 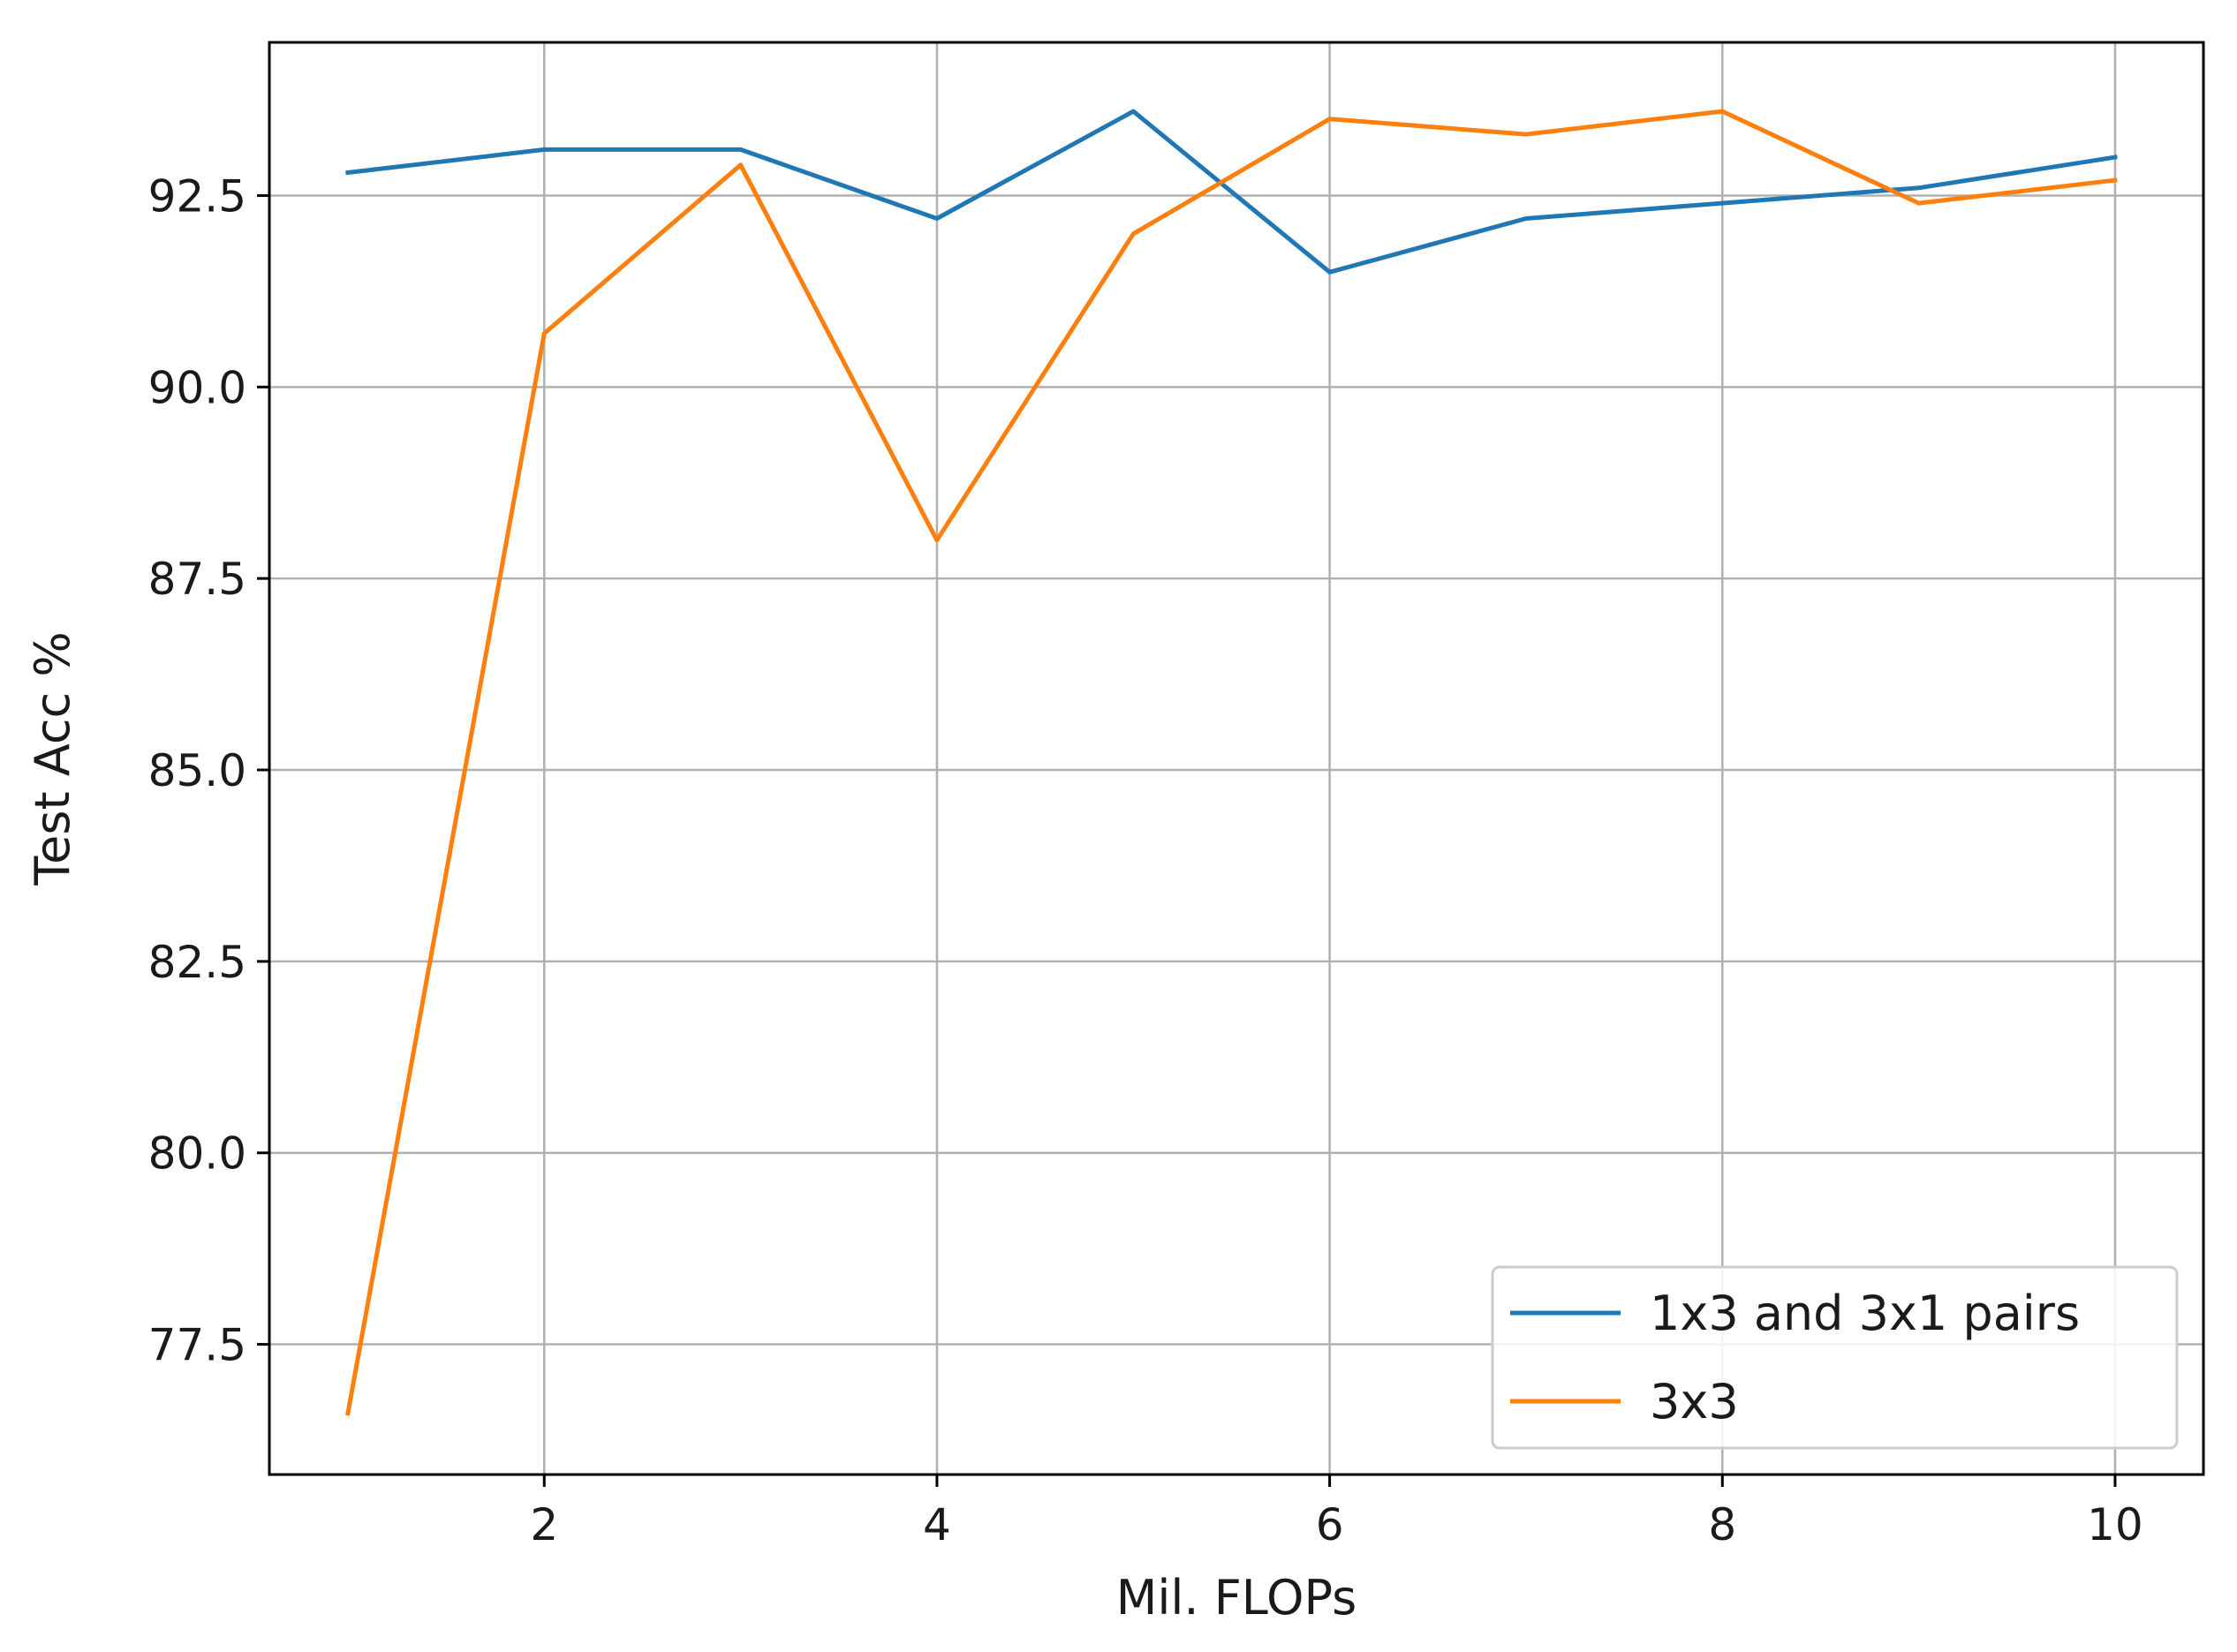 What do you see at coordinates (197, 1154) in the screenshot?
I see `y-tick-label: 80.0` at bounding box center [197, 1154].